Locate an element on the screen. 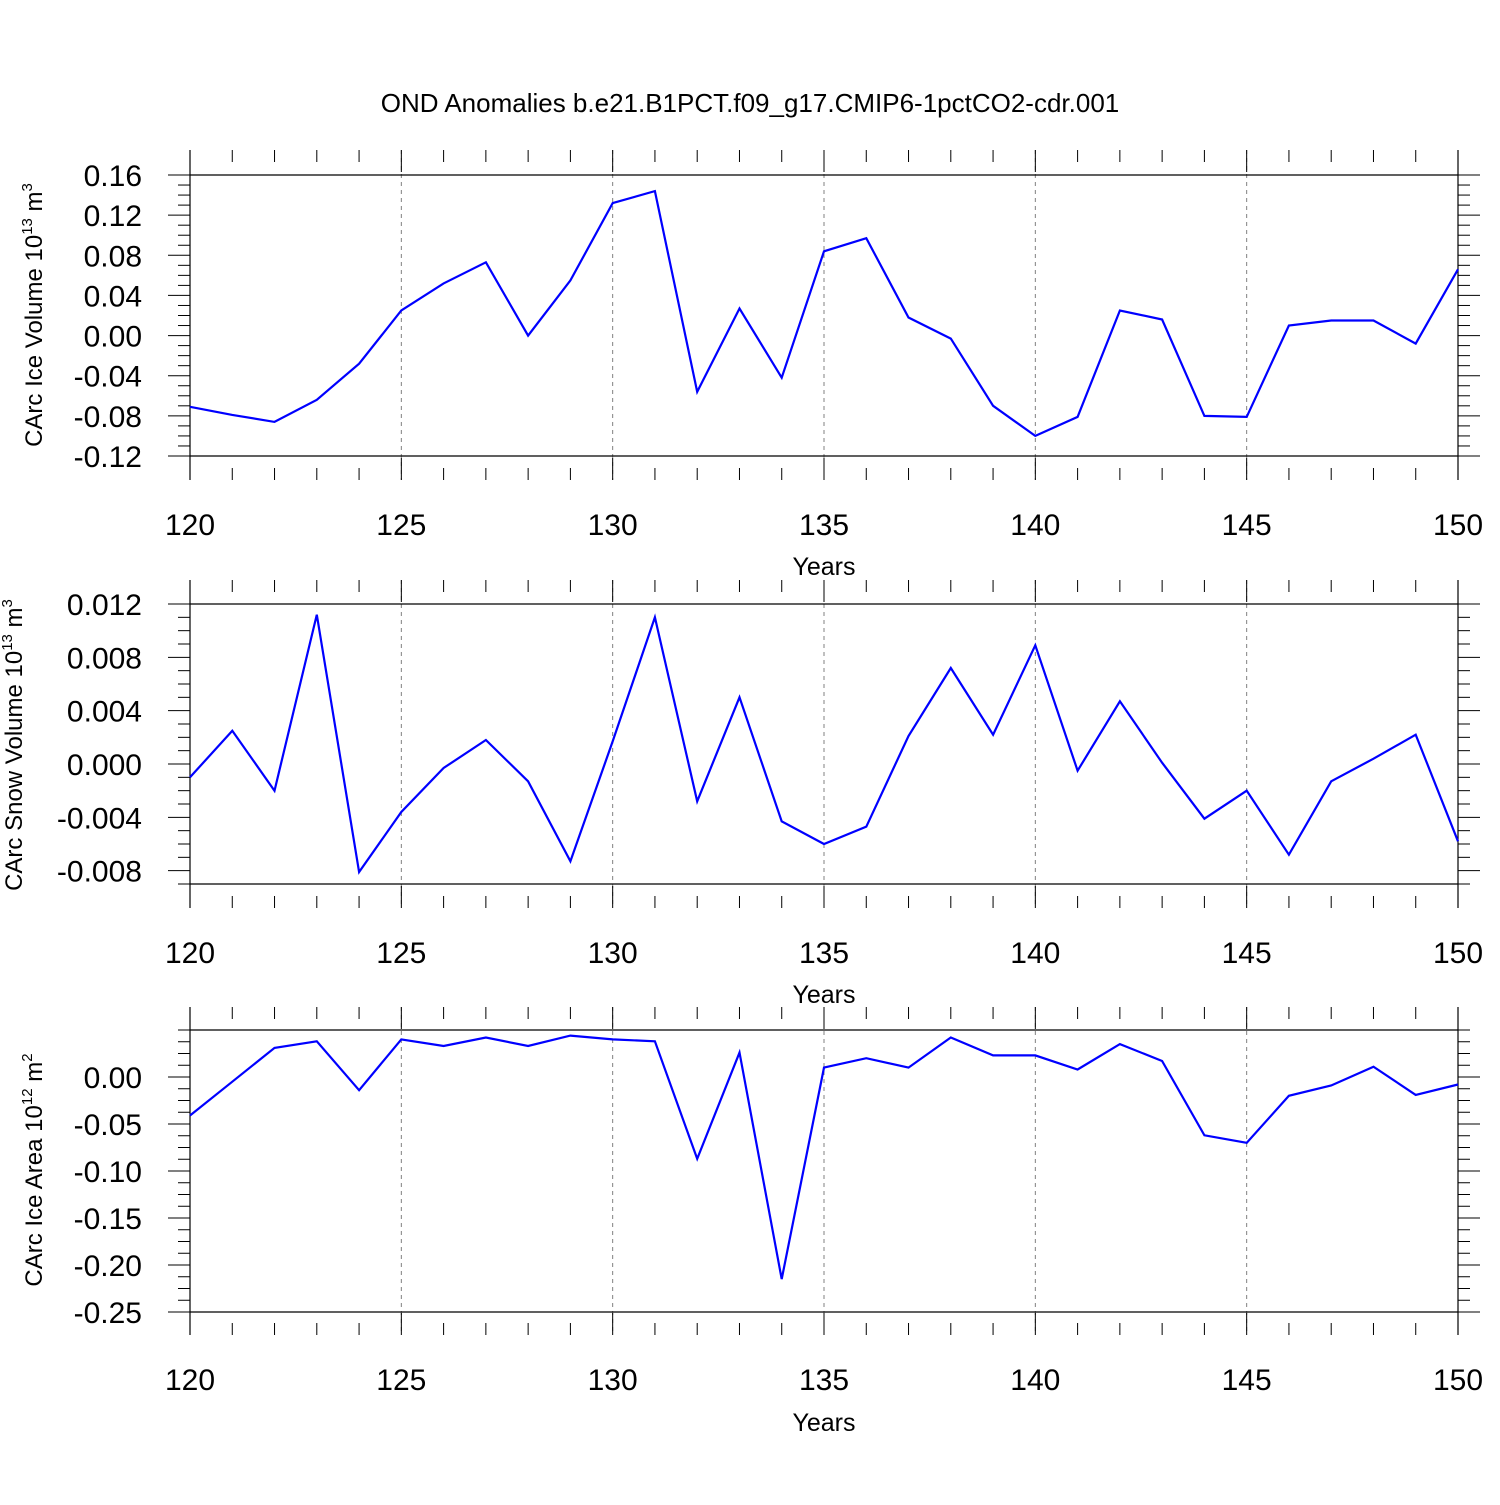  y-axis-label: CArc Ice Volume 1013 m3 is located at coordinates (33, 315).